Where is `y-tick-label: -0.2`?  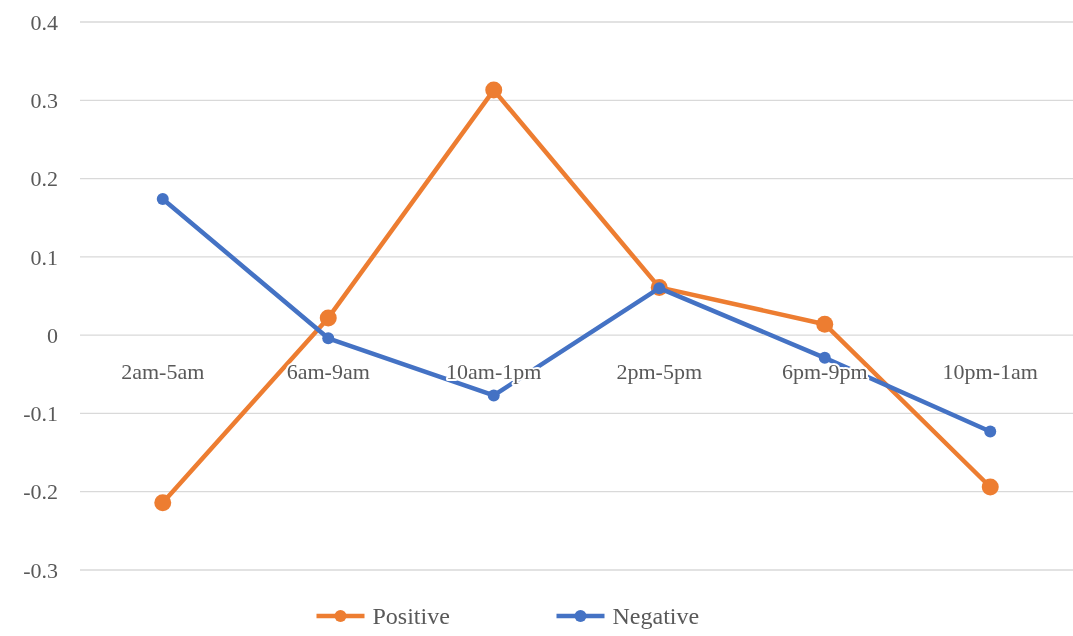 y-tick-label: -0.2 is located at coordinates (40, 492).